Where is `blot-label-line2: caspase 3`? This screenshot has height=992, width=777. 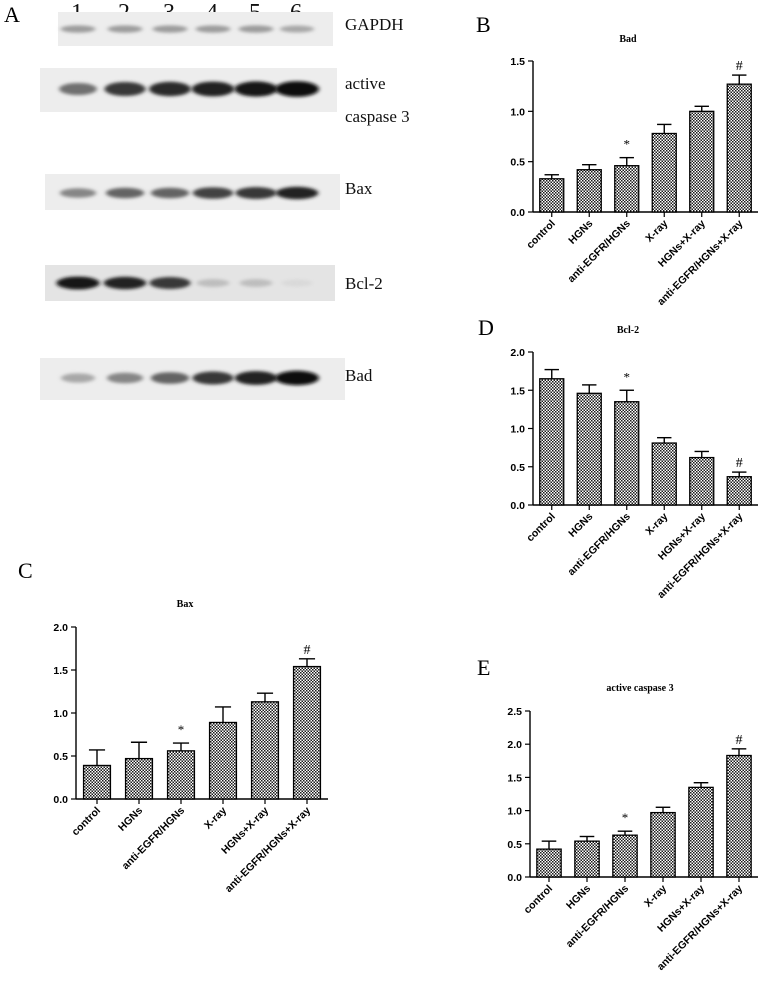
blot-label-line2: caspase 3 is located at coordinates (377, 116).